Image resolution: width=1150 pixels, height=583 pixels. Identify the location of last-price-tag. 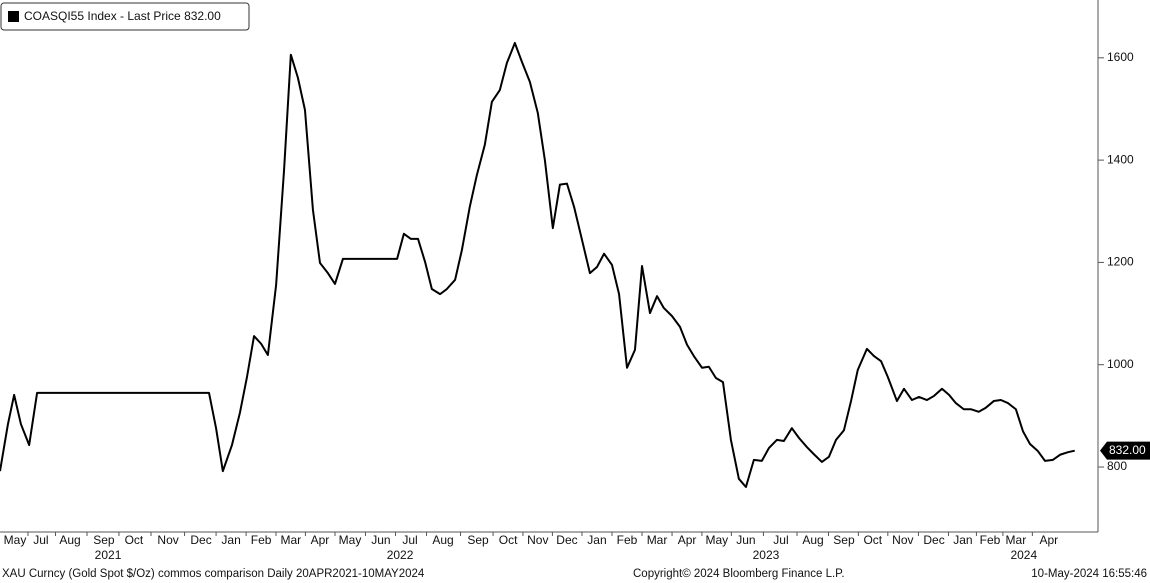
(1125, 450).